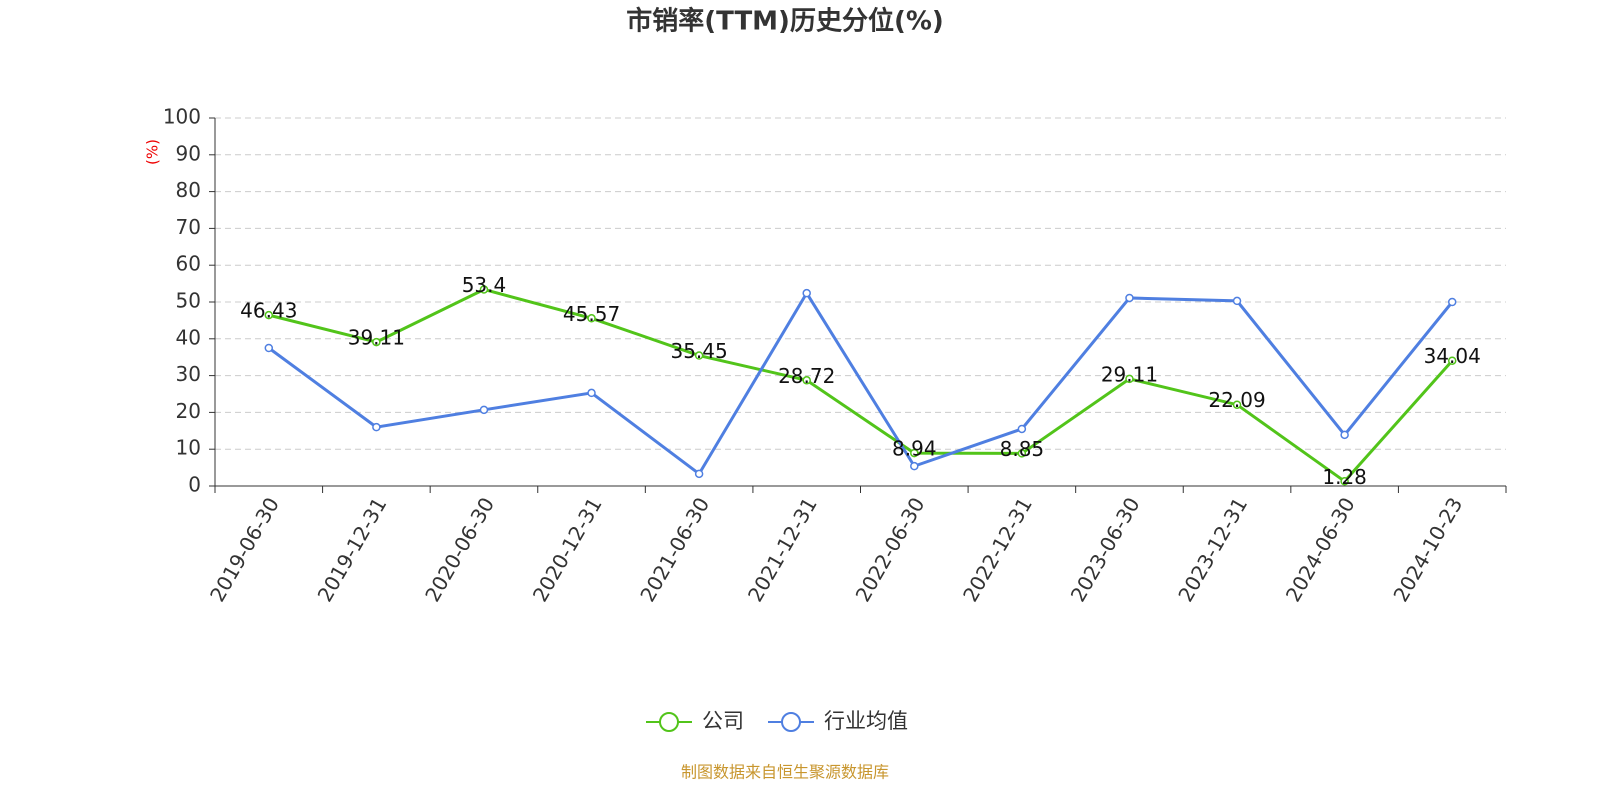  I want to click on x-tick-group: 2022-06-30, so click(889, 549).